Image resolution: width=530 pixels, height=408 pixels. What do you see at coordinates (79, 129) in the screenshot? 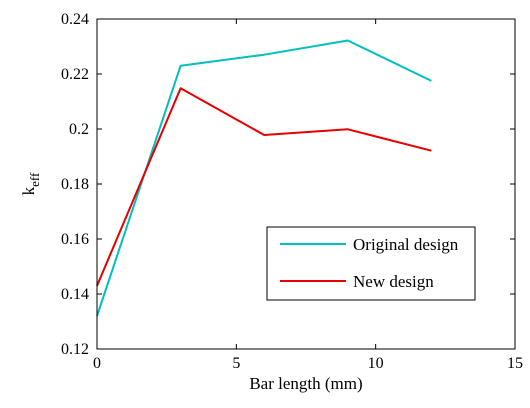
I see `y-tick-label: 0.2` at bounding box center [79, 129].